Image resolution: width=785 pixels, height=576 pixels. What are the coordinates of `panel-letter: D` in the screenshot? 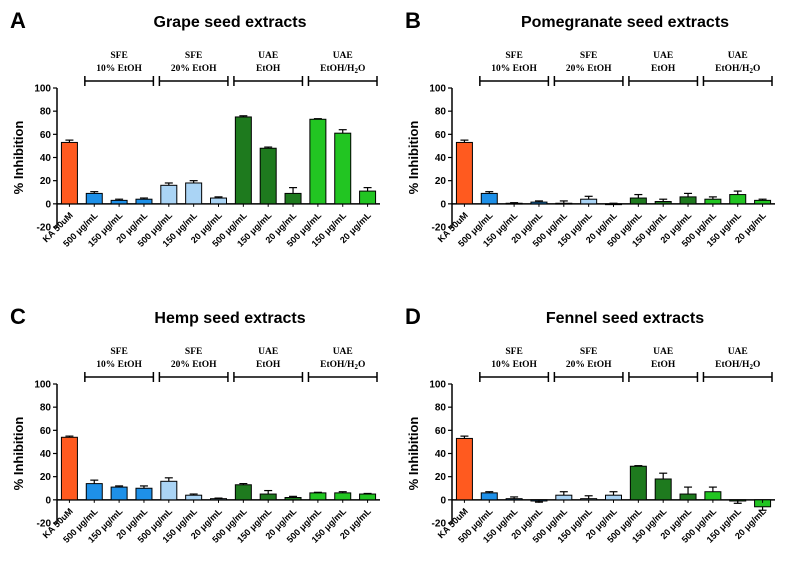 It's located at (413, 316).